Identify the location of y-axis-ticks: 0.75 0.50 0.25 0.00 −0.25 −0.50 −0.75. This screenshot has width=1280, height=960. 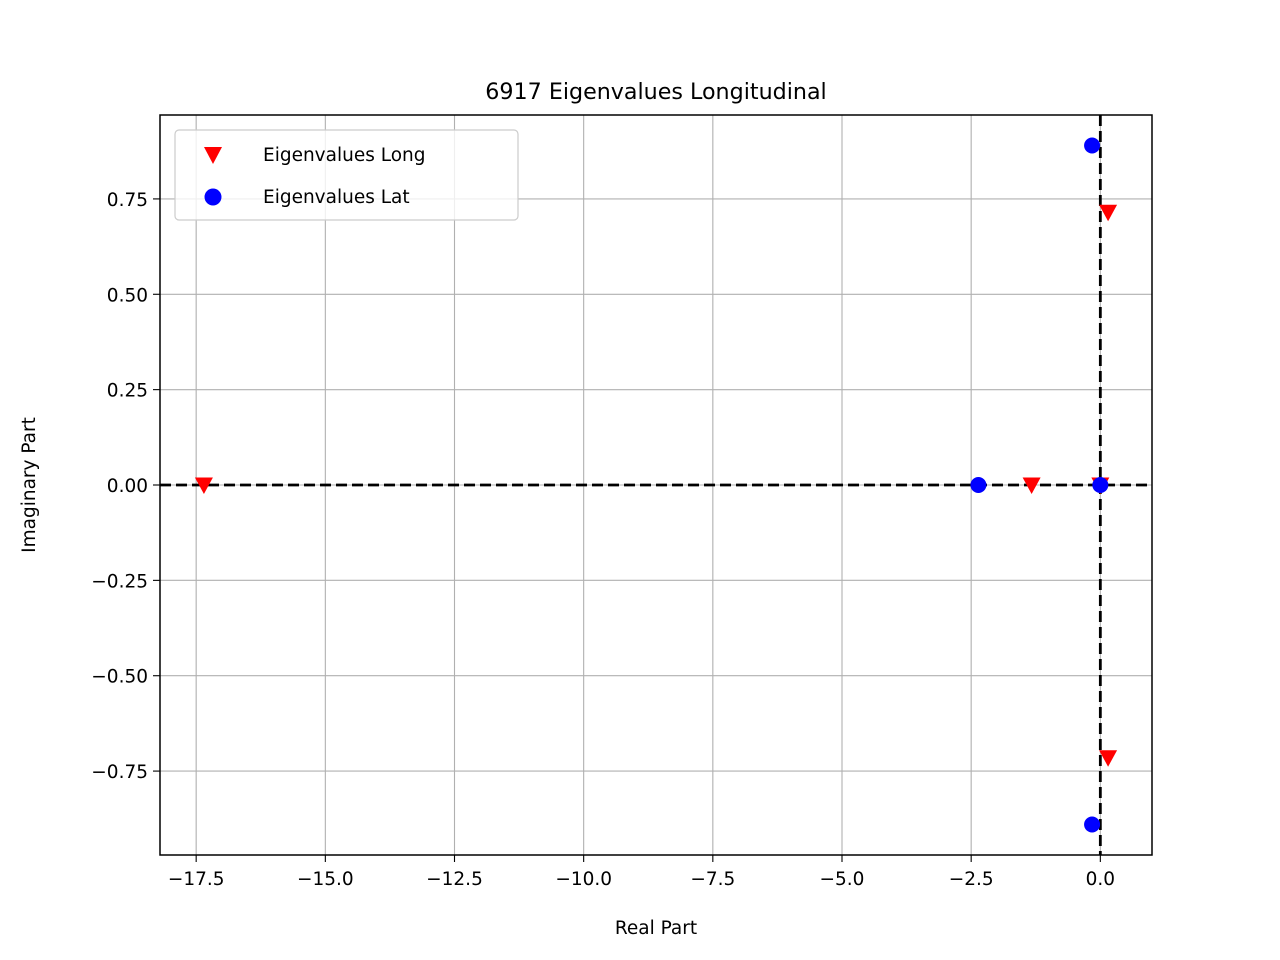
(125, 486).